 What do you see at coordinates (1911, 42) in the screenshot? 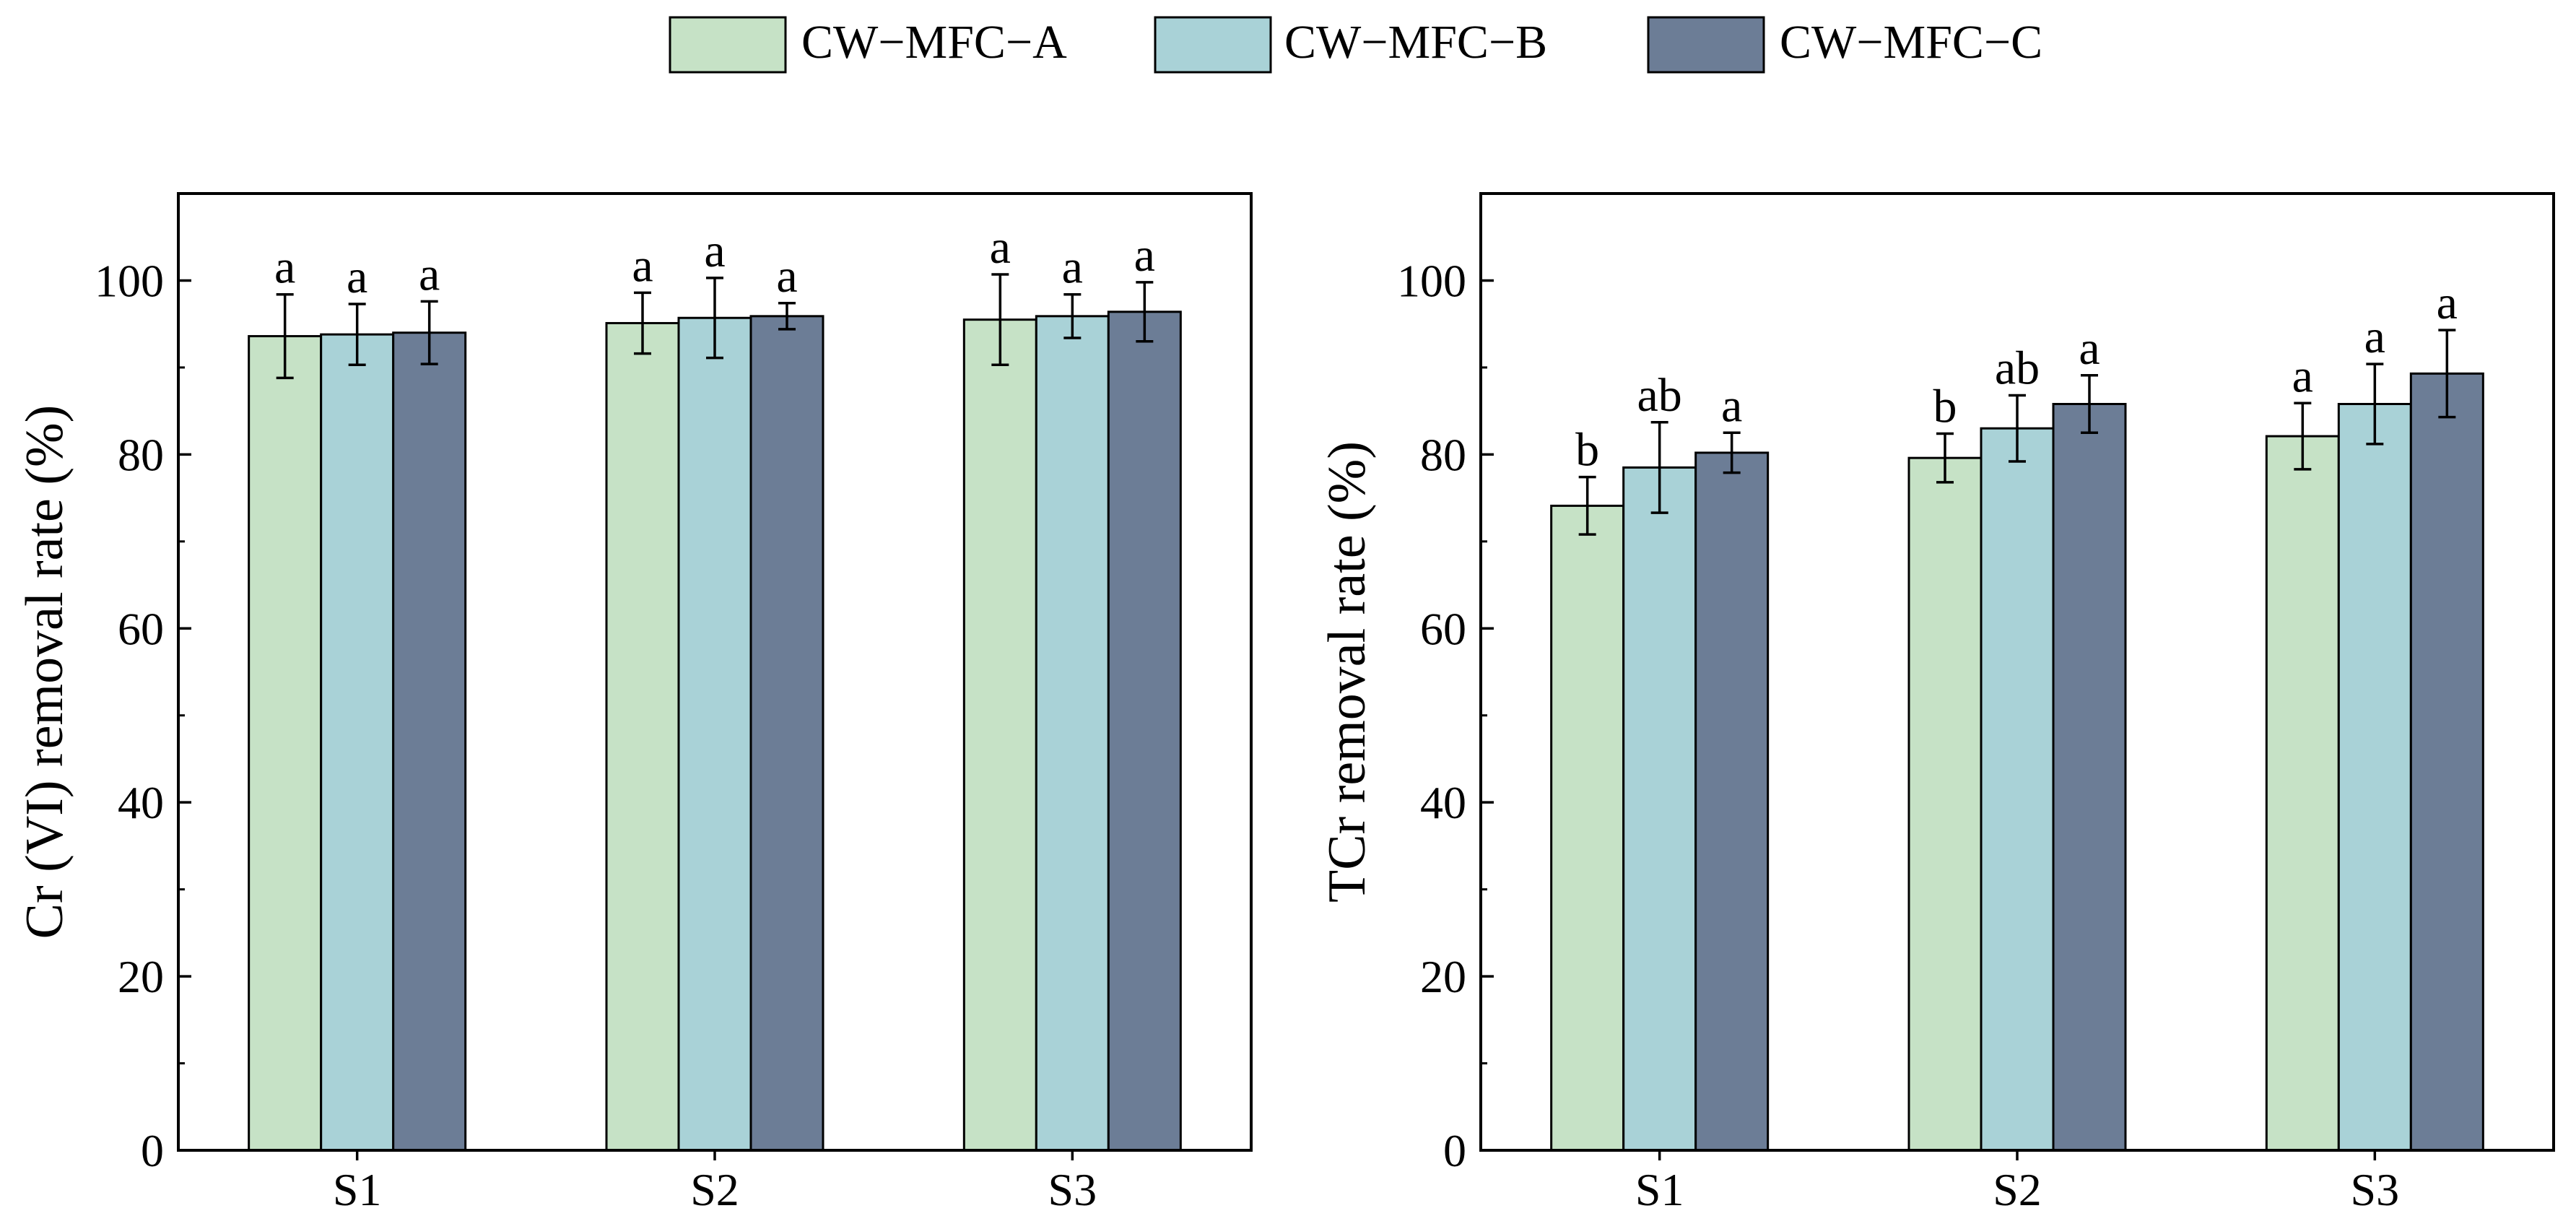
I see `legend-label-2: CW−MFC−C` at bounding box center [1911, 42].